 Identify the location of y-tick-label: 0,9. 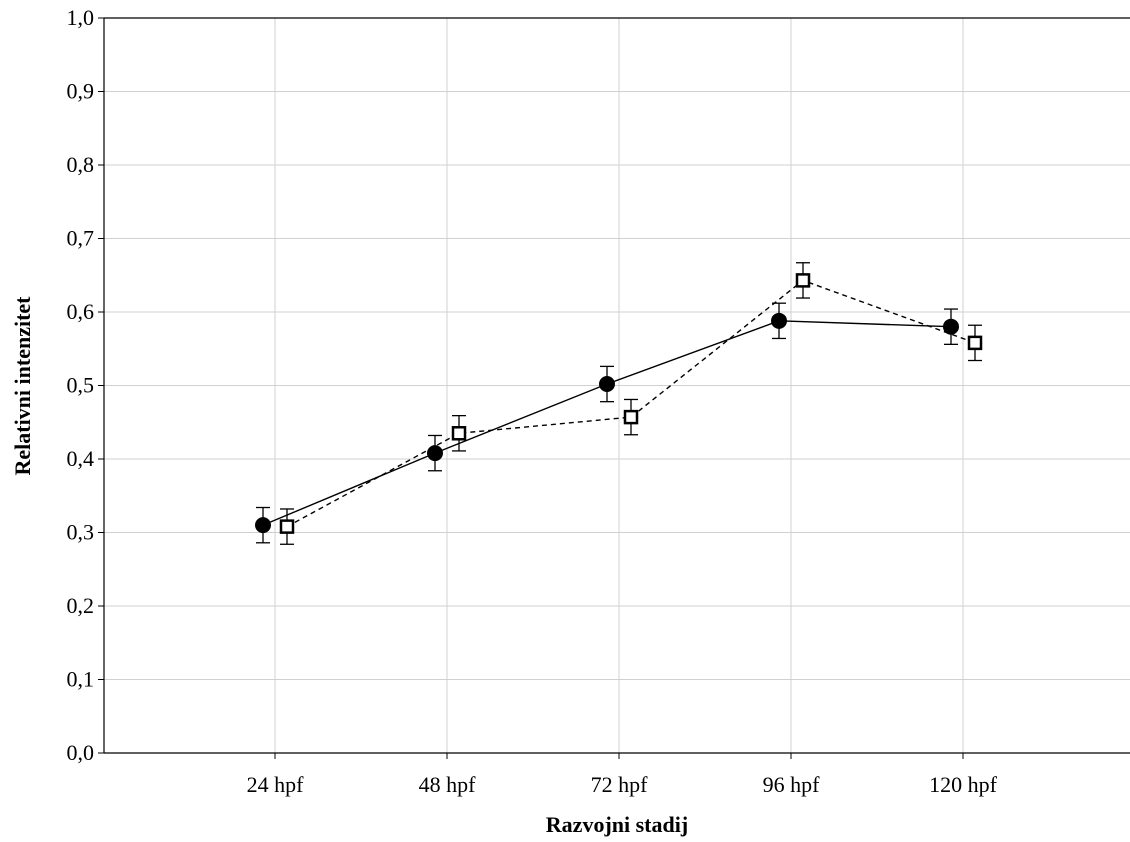
(81, 91).